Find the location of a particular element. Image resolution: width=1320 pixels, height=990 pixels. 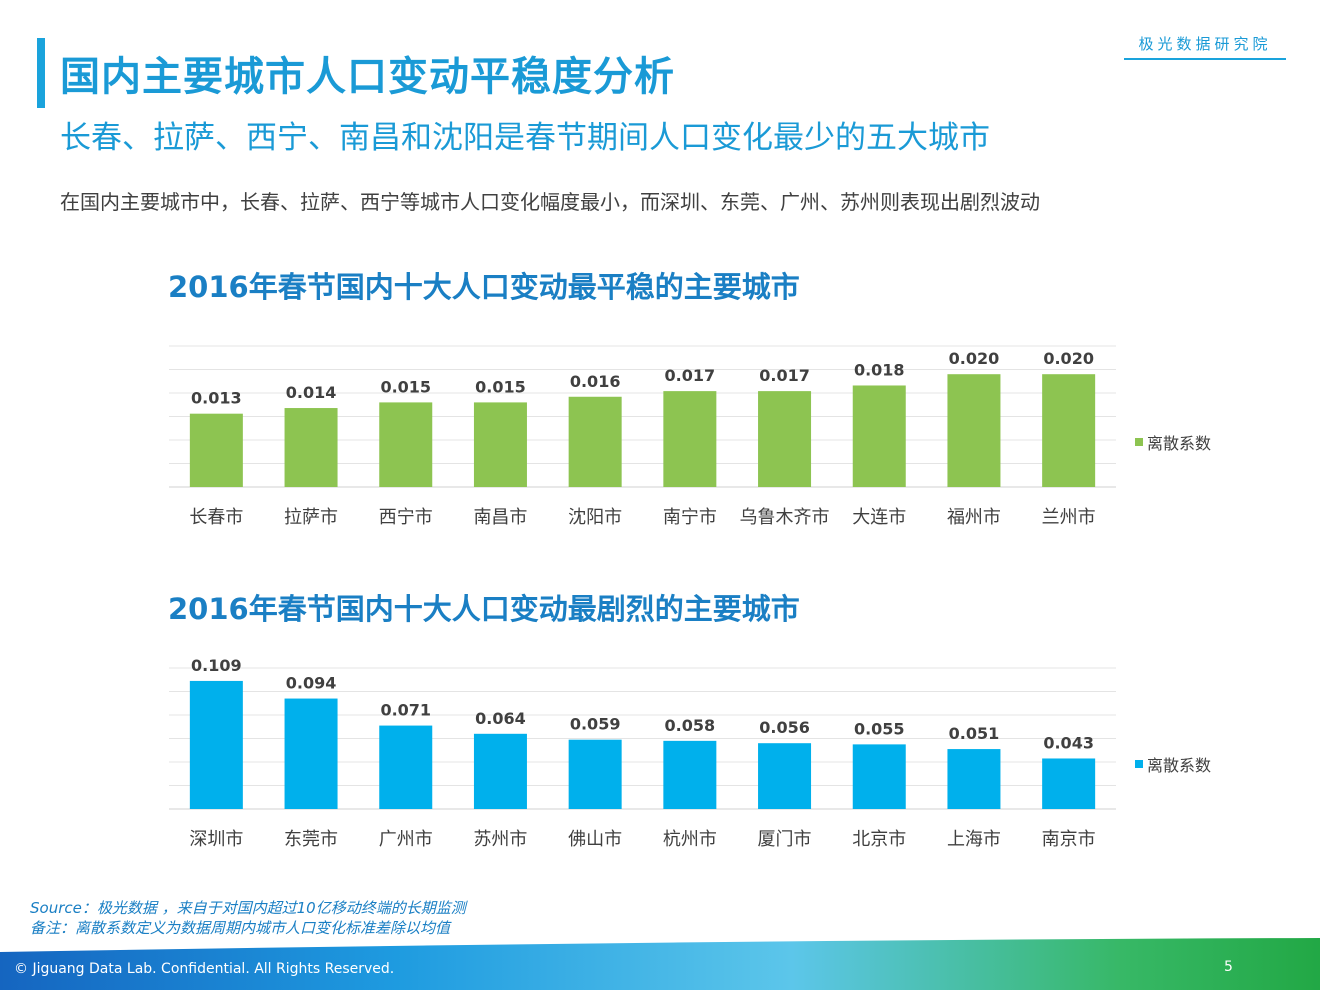

data-label: 0.043 is located at coordinates (1068, 742).